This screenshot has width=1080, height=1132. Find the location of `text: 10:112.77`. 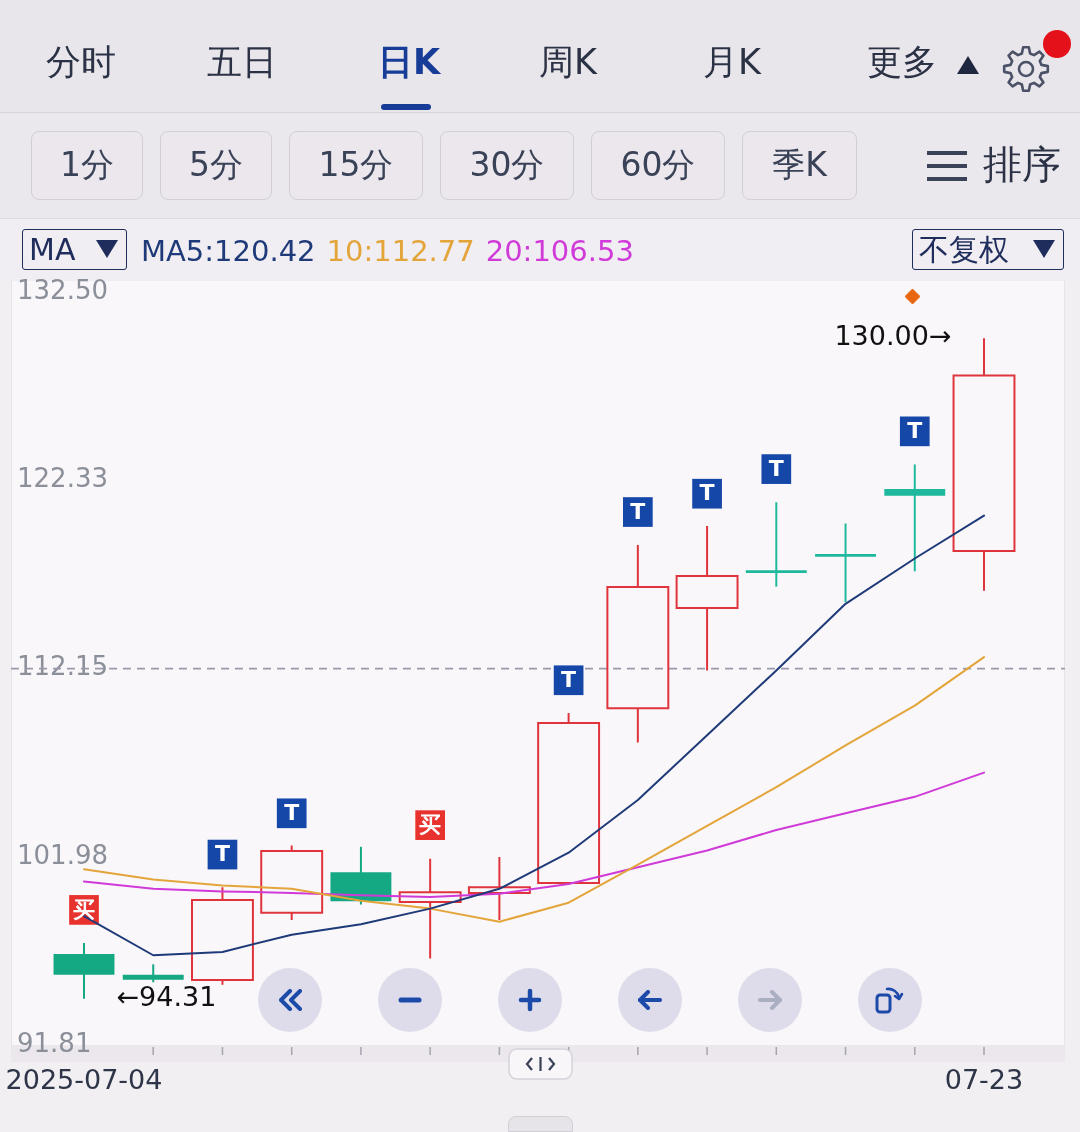

text: 10:112.77 is located at coordinates (400, 251).